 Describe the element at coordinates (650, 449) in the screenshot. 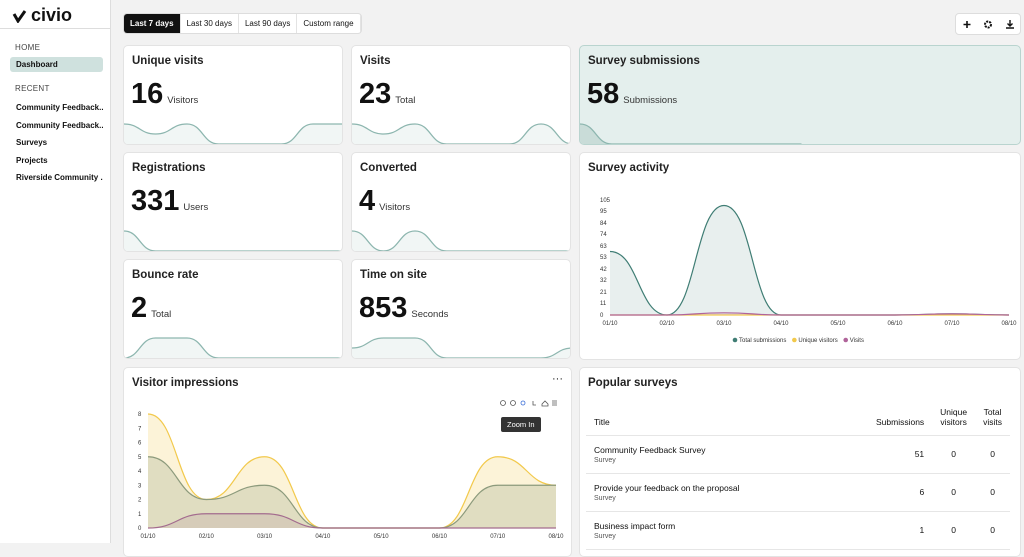

I see `survey-title: Community Feedback Survey` at that location.